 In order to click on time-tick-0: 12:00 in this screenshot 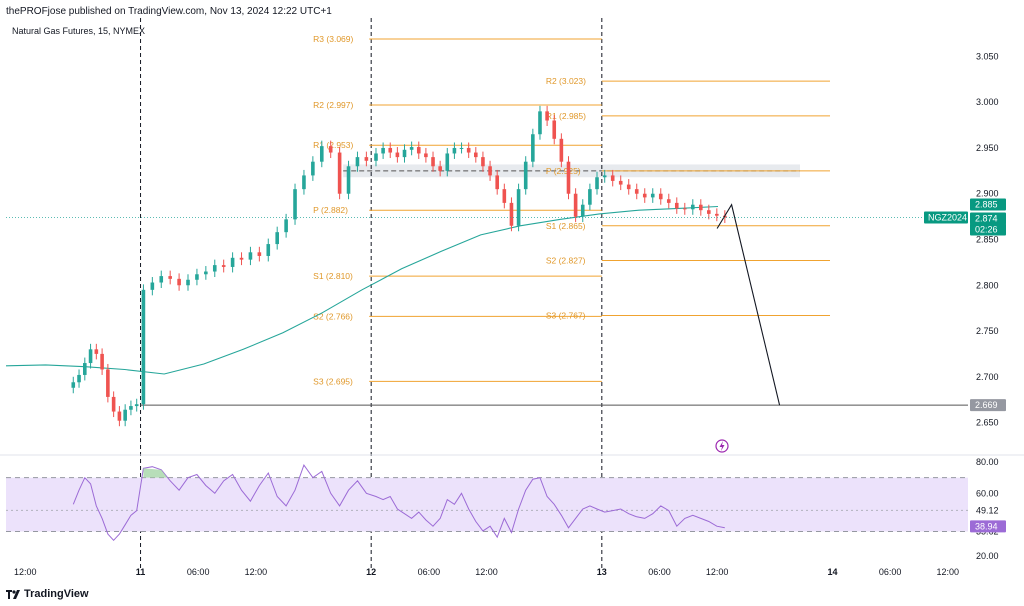, I will do `click(25, 572)`.